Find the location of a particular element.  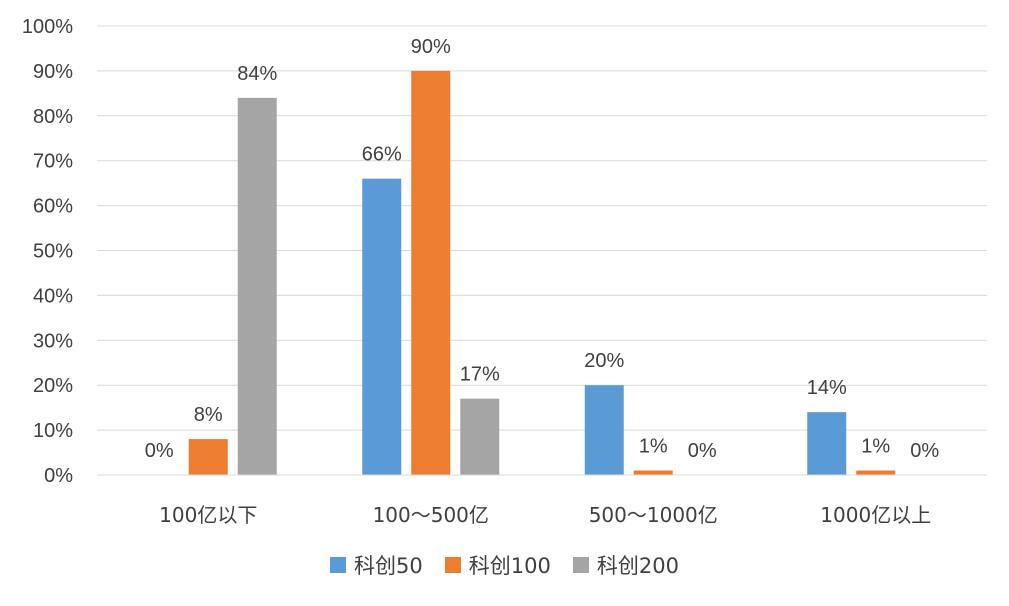

legend: 科创50 科创100 科创200 is located at coordinates (504, 565).